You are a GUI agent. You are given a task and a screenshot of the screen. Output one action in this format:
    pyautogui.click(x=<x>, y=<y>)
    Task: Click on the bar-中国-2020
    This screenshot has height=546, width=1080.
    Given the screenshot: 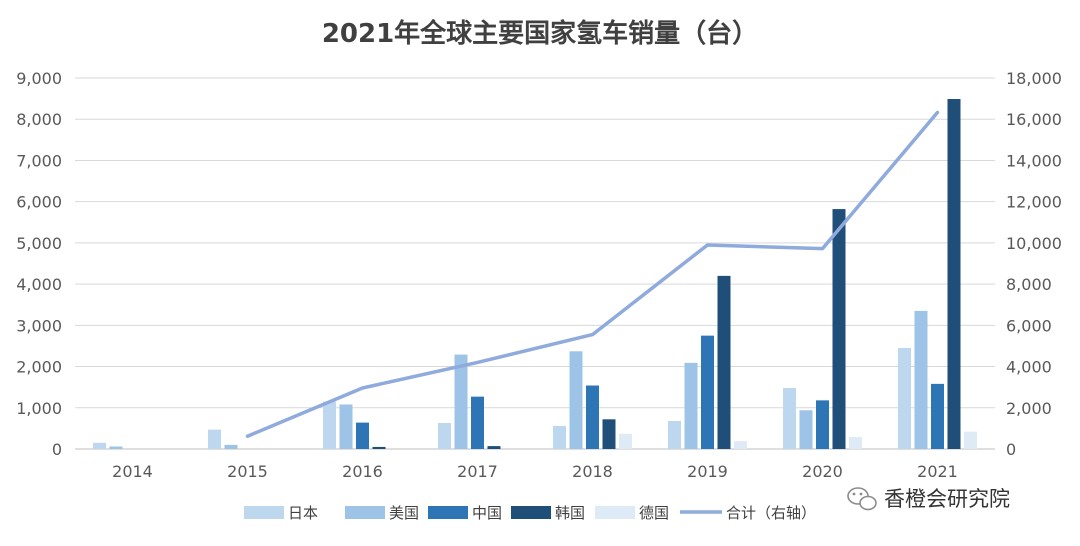 What is the action you would take?
    pyautogui.click(x=822, y=424)
    